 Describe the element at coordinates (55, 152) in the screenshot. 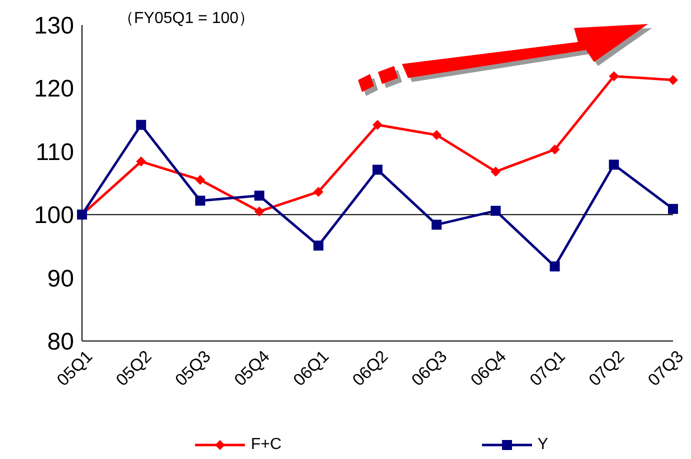

I see `y-tick-label: 110` at that location.